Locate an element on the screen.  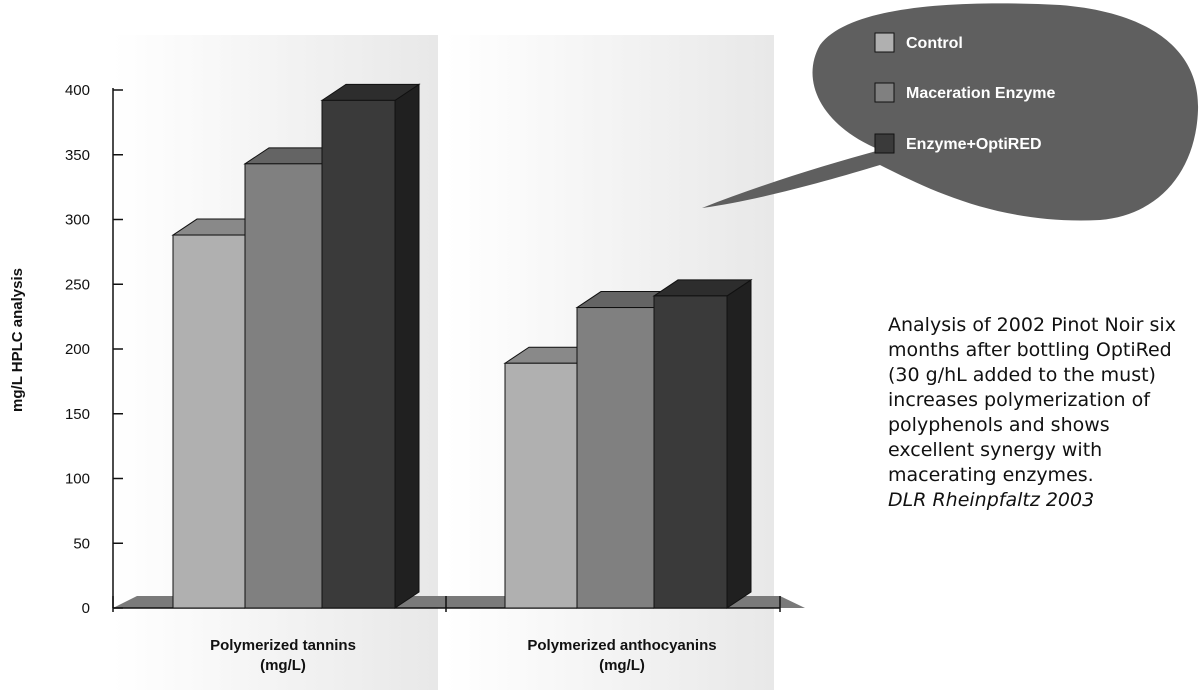
legend-label: Enzyme+OptiRED is located at coordinates (974, 144).